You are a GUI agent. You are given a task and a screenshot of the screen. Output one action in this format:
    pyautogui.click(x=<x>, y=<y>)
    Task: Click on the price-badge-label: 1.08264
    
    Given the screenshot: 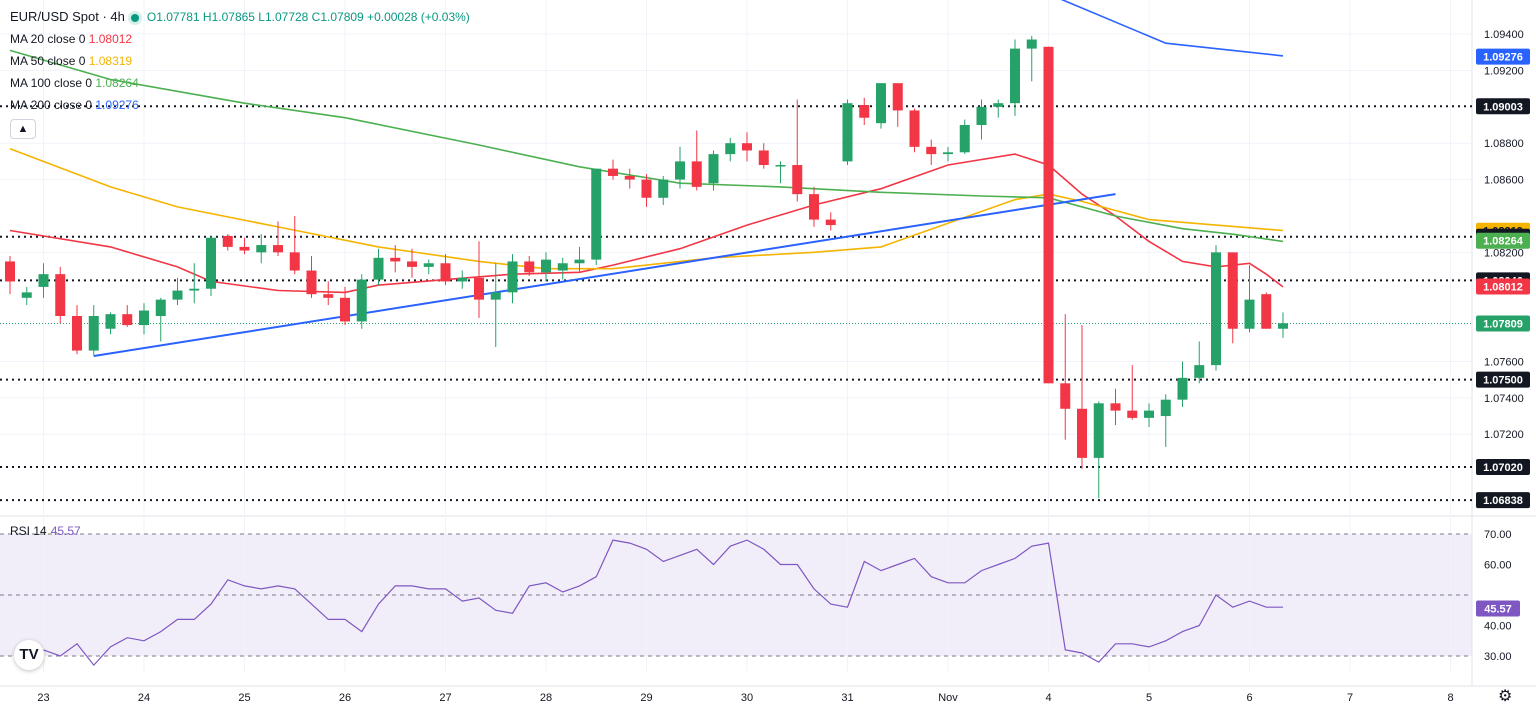 What is the action you would take?
    pyautogui.click(x=1503, y=242)
    